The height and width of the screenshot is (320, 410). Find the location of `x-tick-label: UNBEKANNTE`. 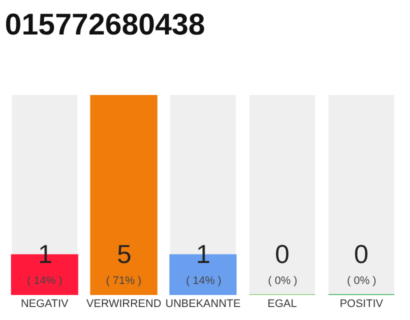

x-tick-label: UNBEKANNTE is located at coordinates (203, 304).